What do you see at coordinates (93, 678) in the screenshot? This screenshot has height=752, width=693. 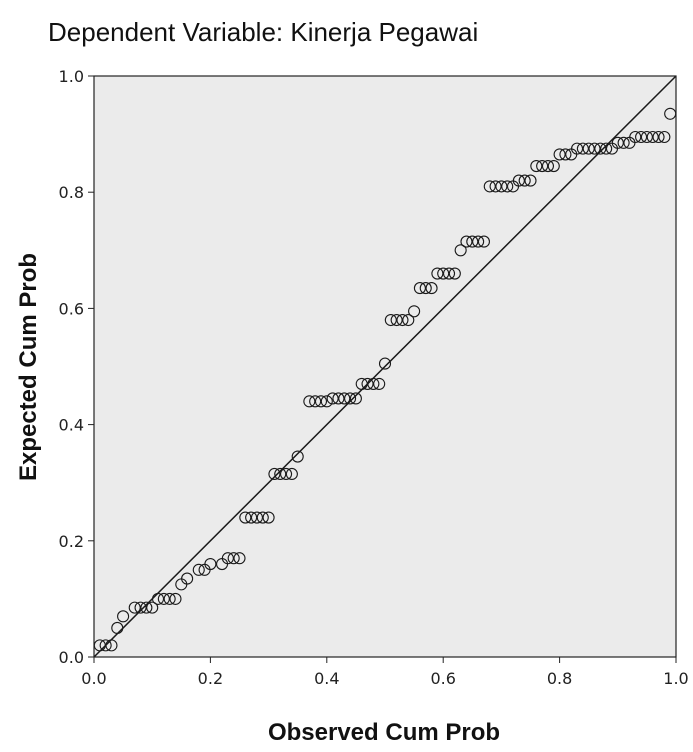 I see `x-tick-label: 0.0` at bounding box center [93, 678].